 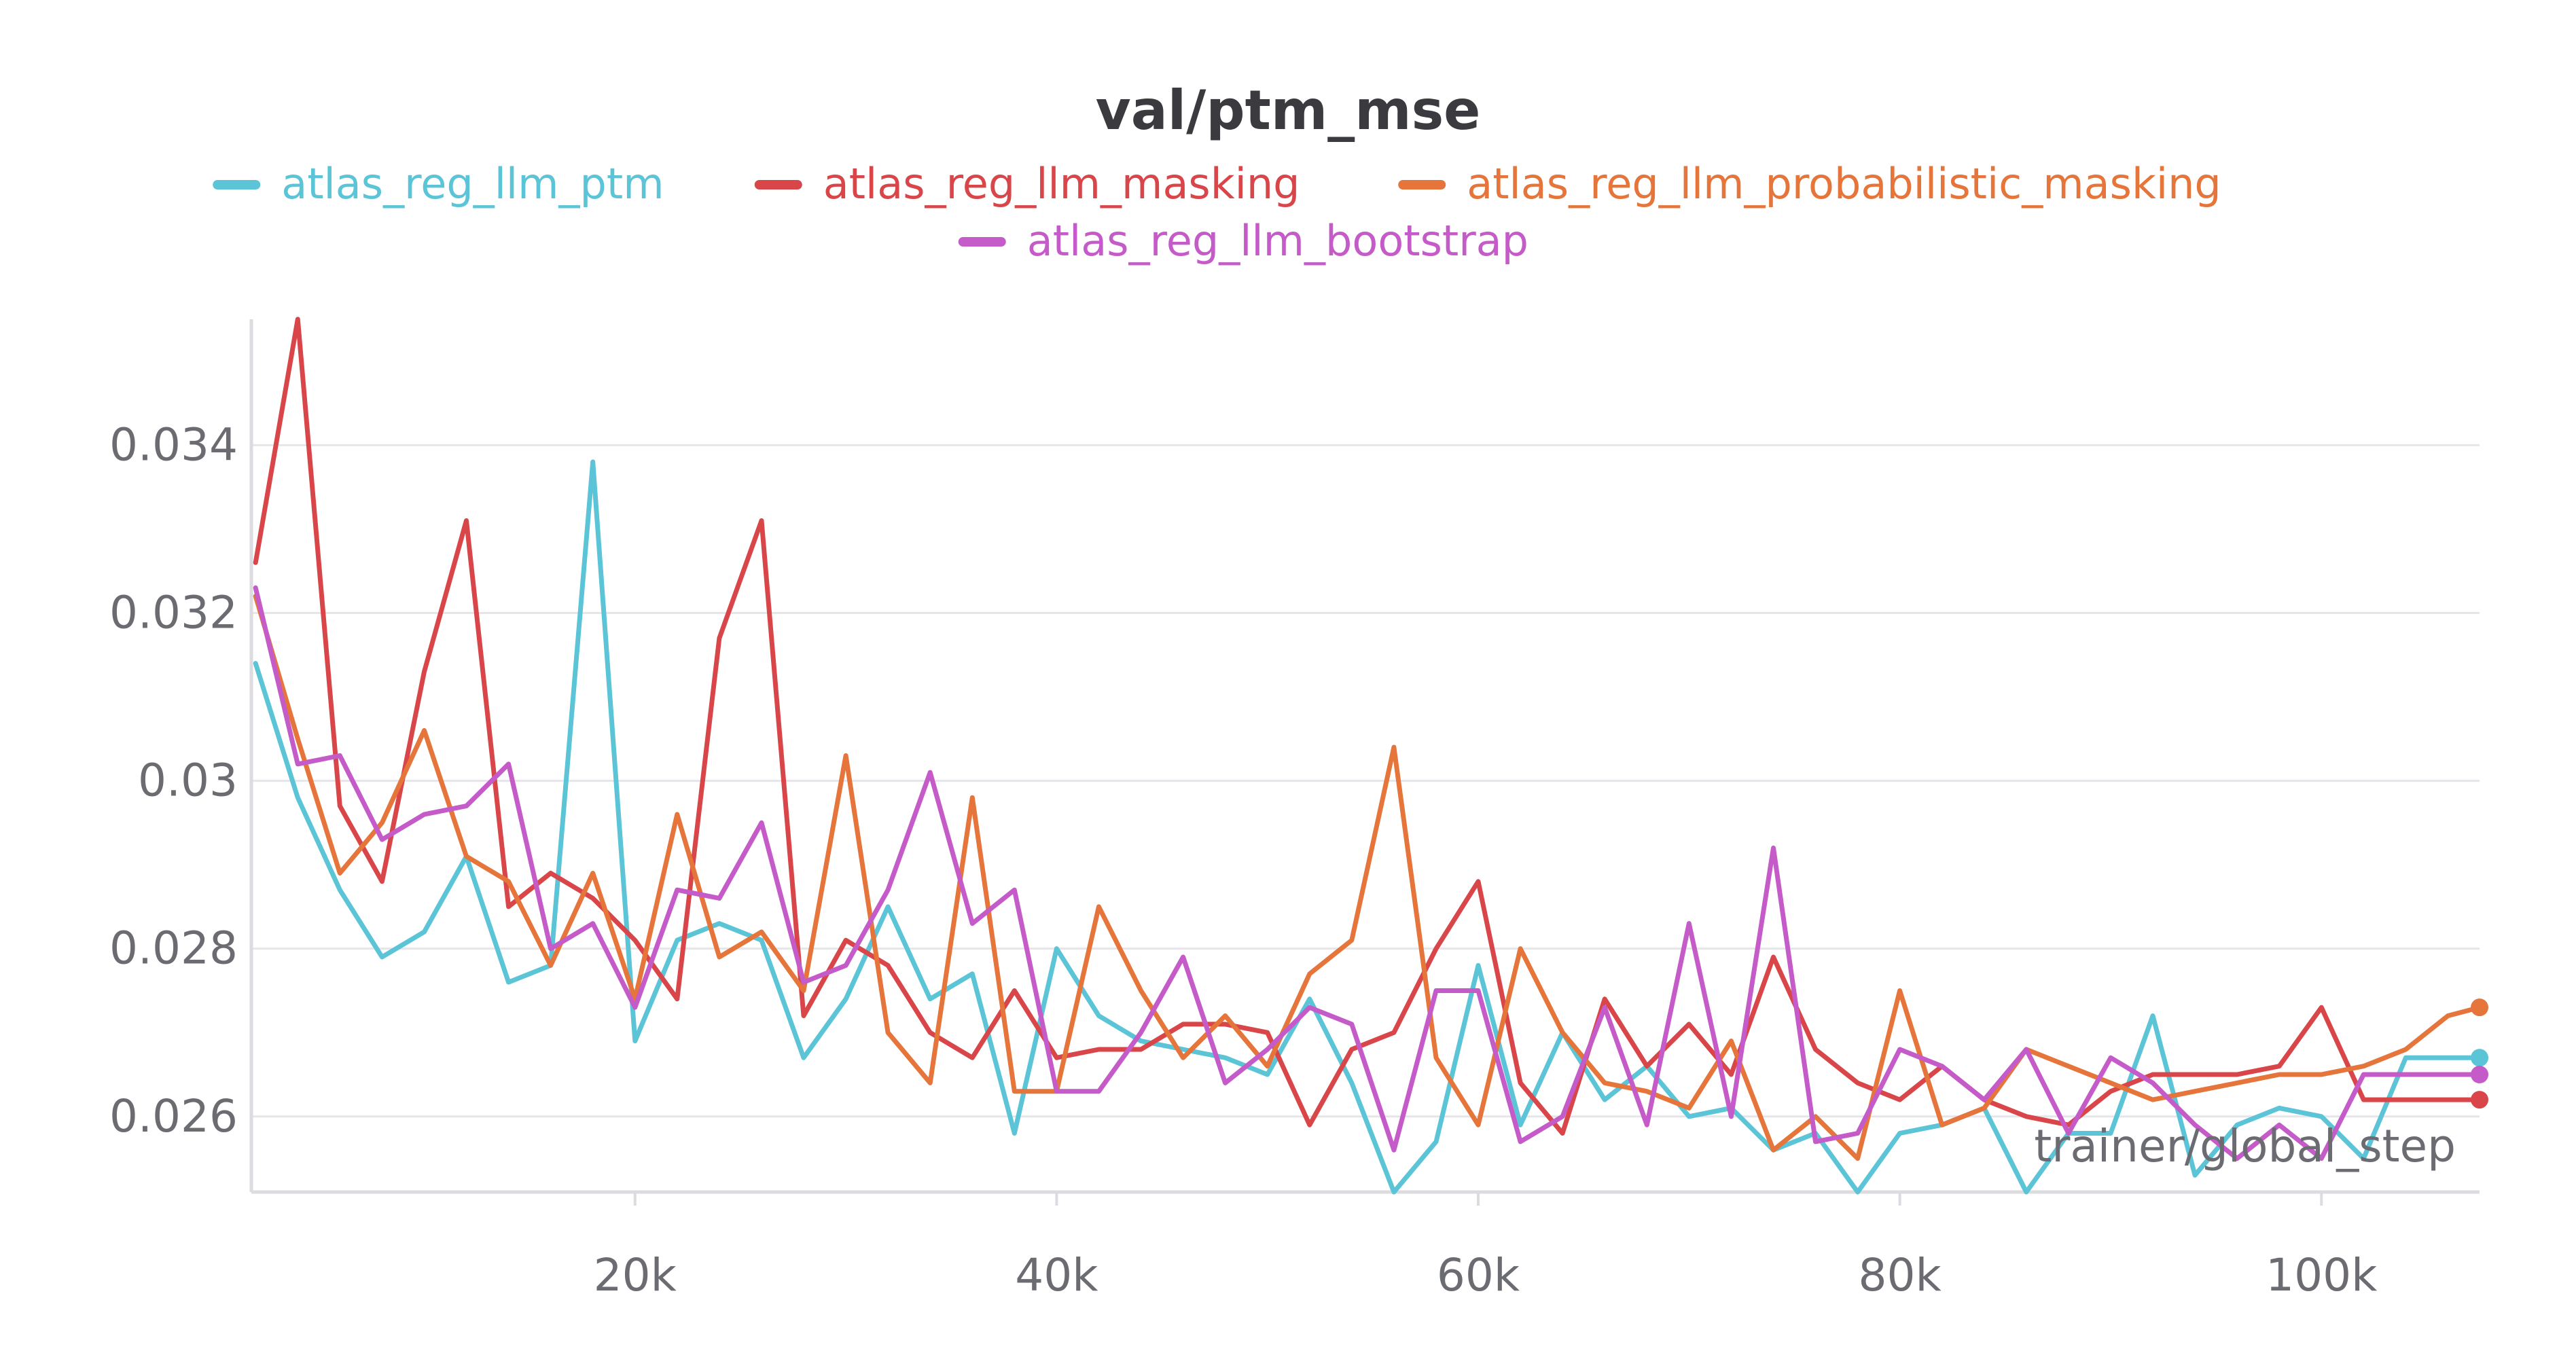 I want to click on x-axis-title: trainer/global_step, so click(x=2245, y=1146).